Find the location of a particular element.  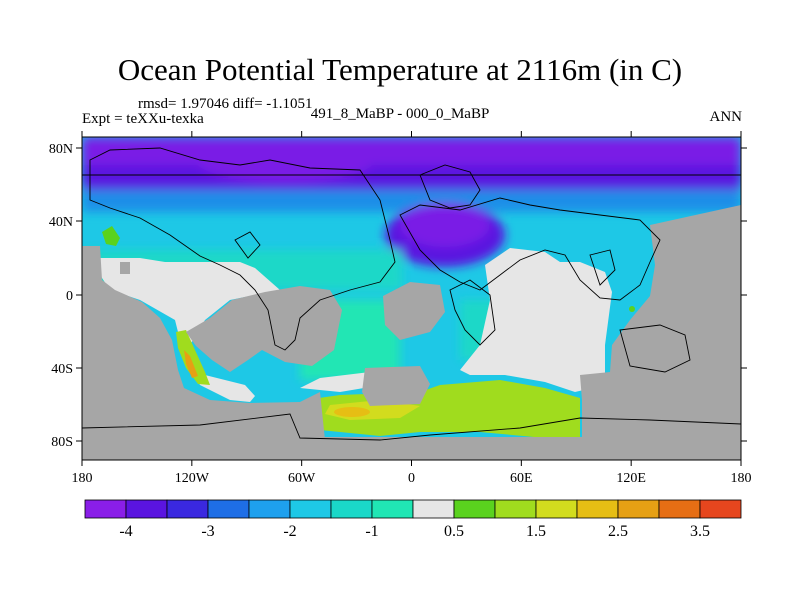

latitude-labels: 80N 40N 0 40S 80S is located at coordinates (61, 296).